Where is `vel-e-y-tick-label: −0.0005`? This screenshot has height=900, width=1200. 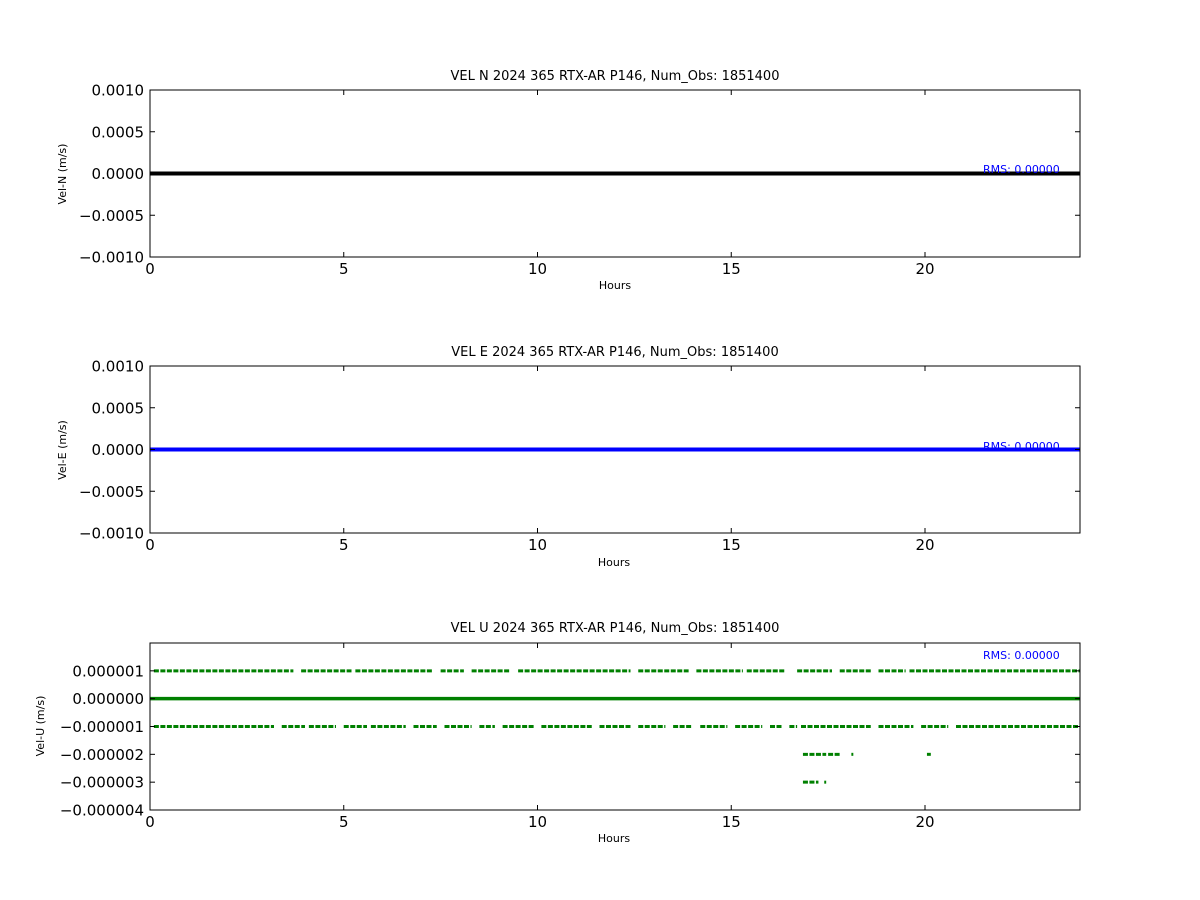 vel-e-y-tick-label: −0.0005 is located at coordinates (111, 492).